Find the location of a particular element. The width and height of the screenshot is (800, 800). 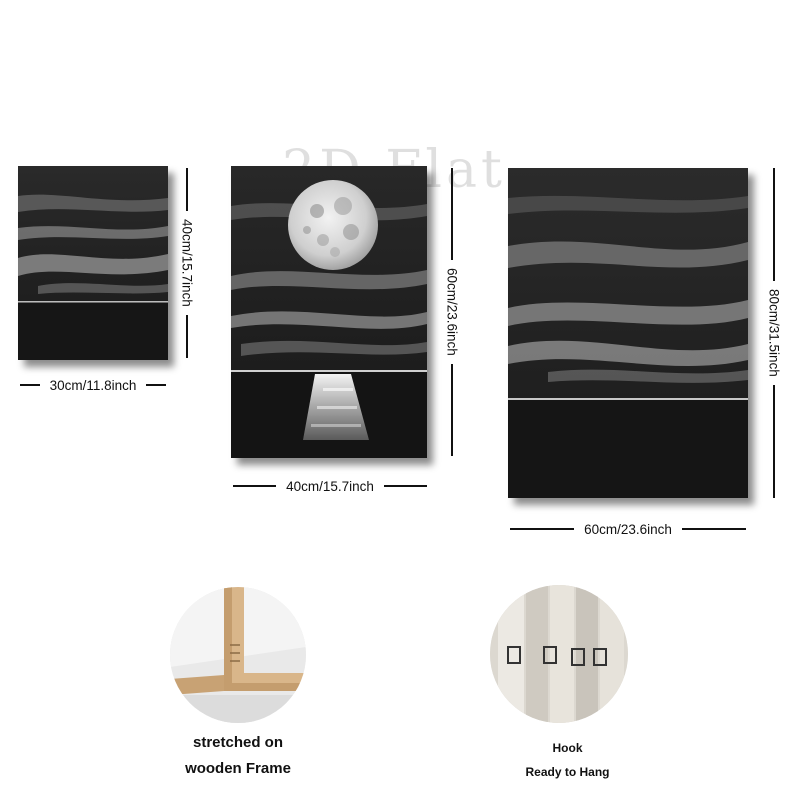

canvas-panel-small is located at coordinates (93, 263).